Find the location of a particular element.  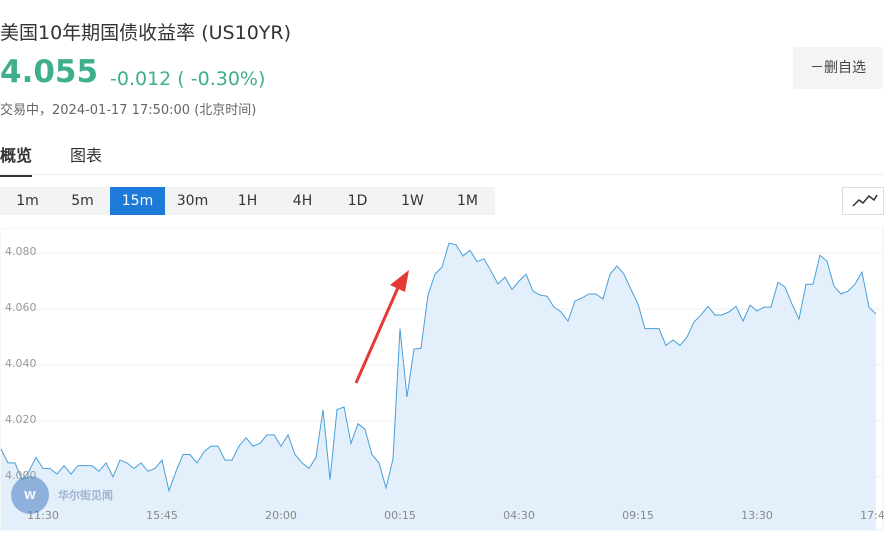

x-tick-label: 00:15 is located at coordinates (400, 515).